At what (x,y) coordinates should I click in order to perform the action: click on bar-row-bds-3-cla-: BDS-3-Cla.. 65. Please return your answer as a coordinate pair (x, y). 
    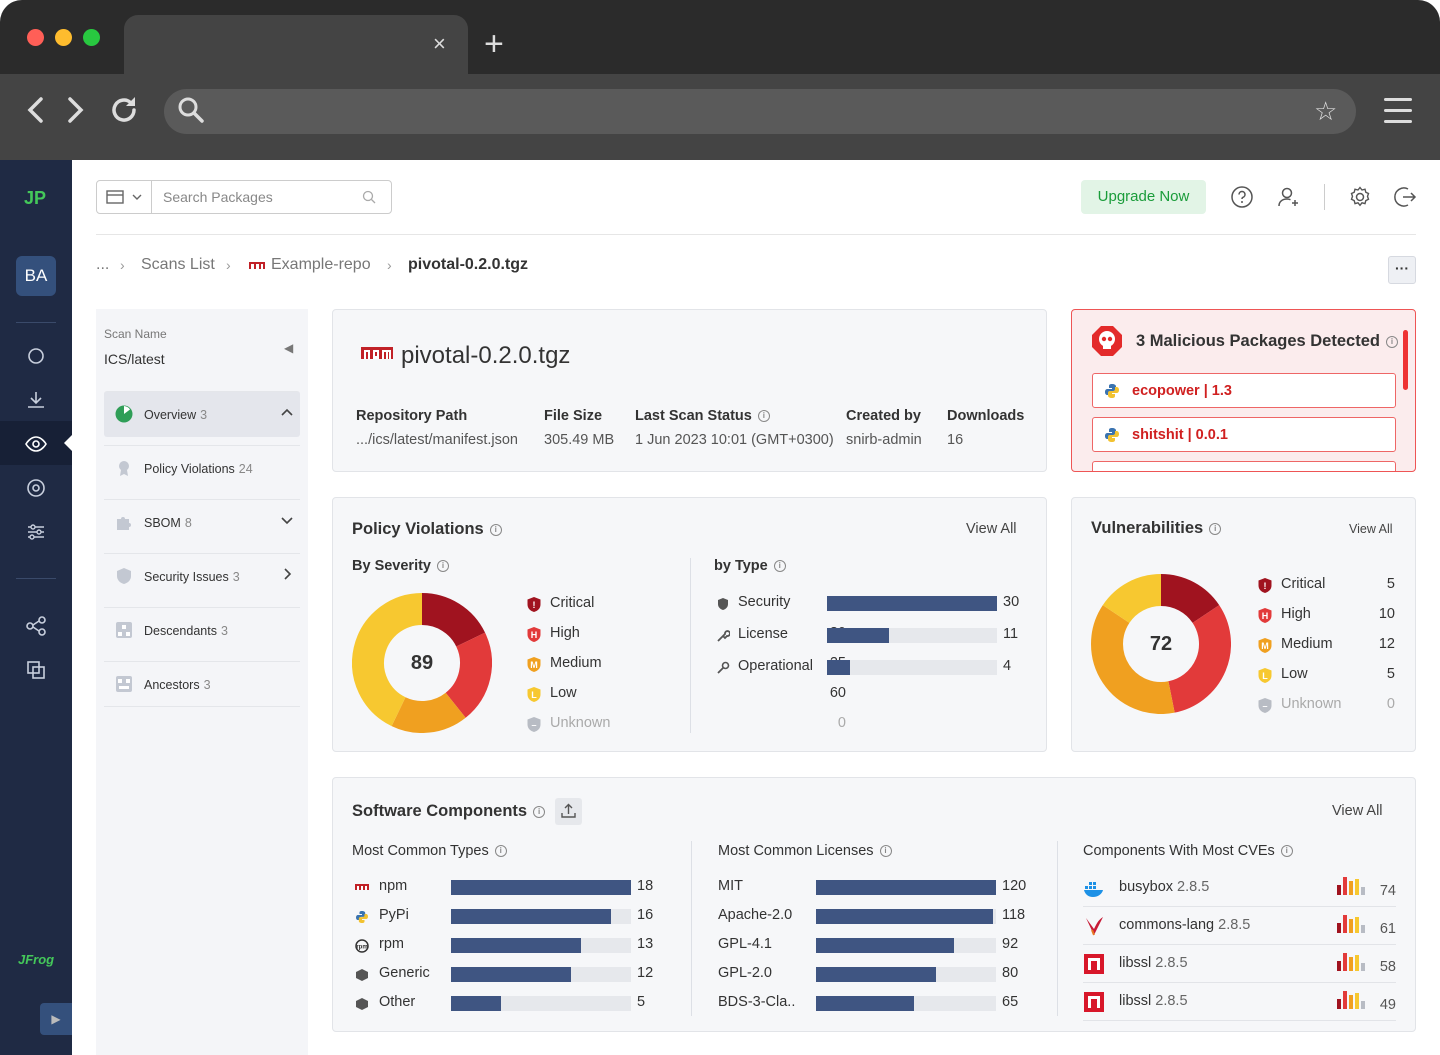
    Looking at the image, I should click on (879, 1004).